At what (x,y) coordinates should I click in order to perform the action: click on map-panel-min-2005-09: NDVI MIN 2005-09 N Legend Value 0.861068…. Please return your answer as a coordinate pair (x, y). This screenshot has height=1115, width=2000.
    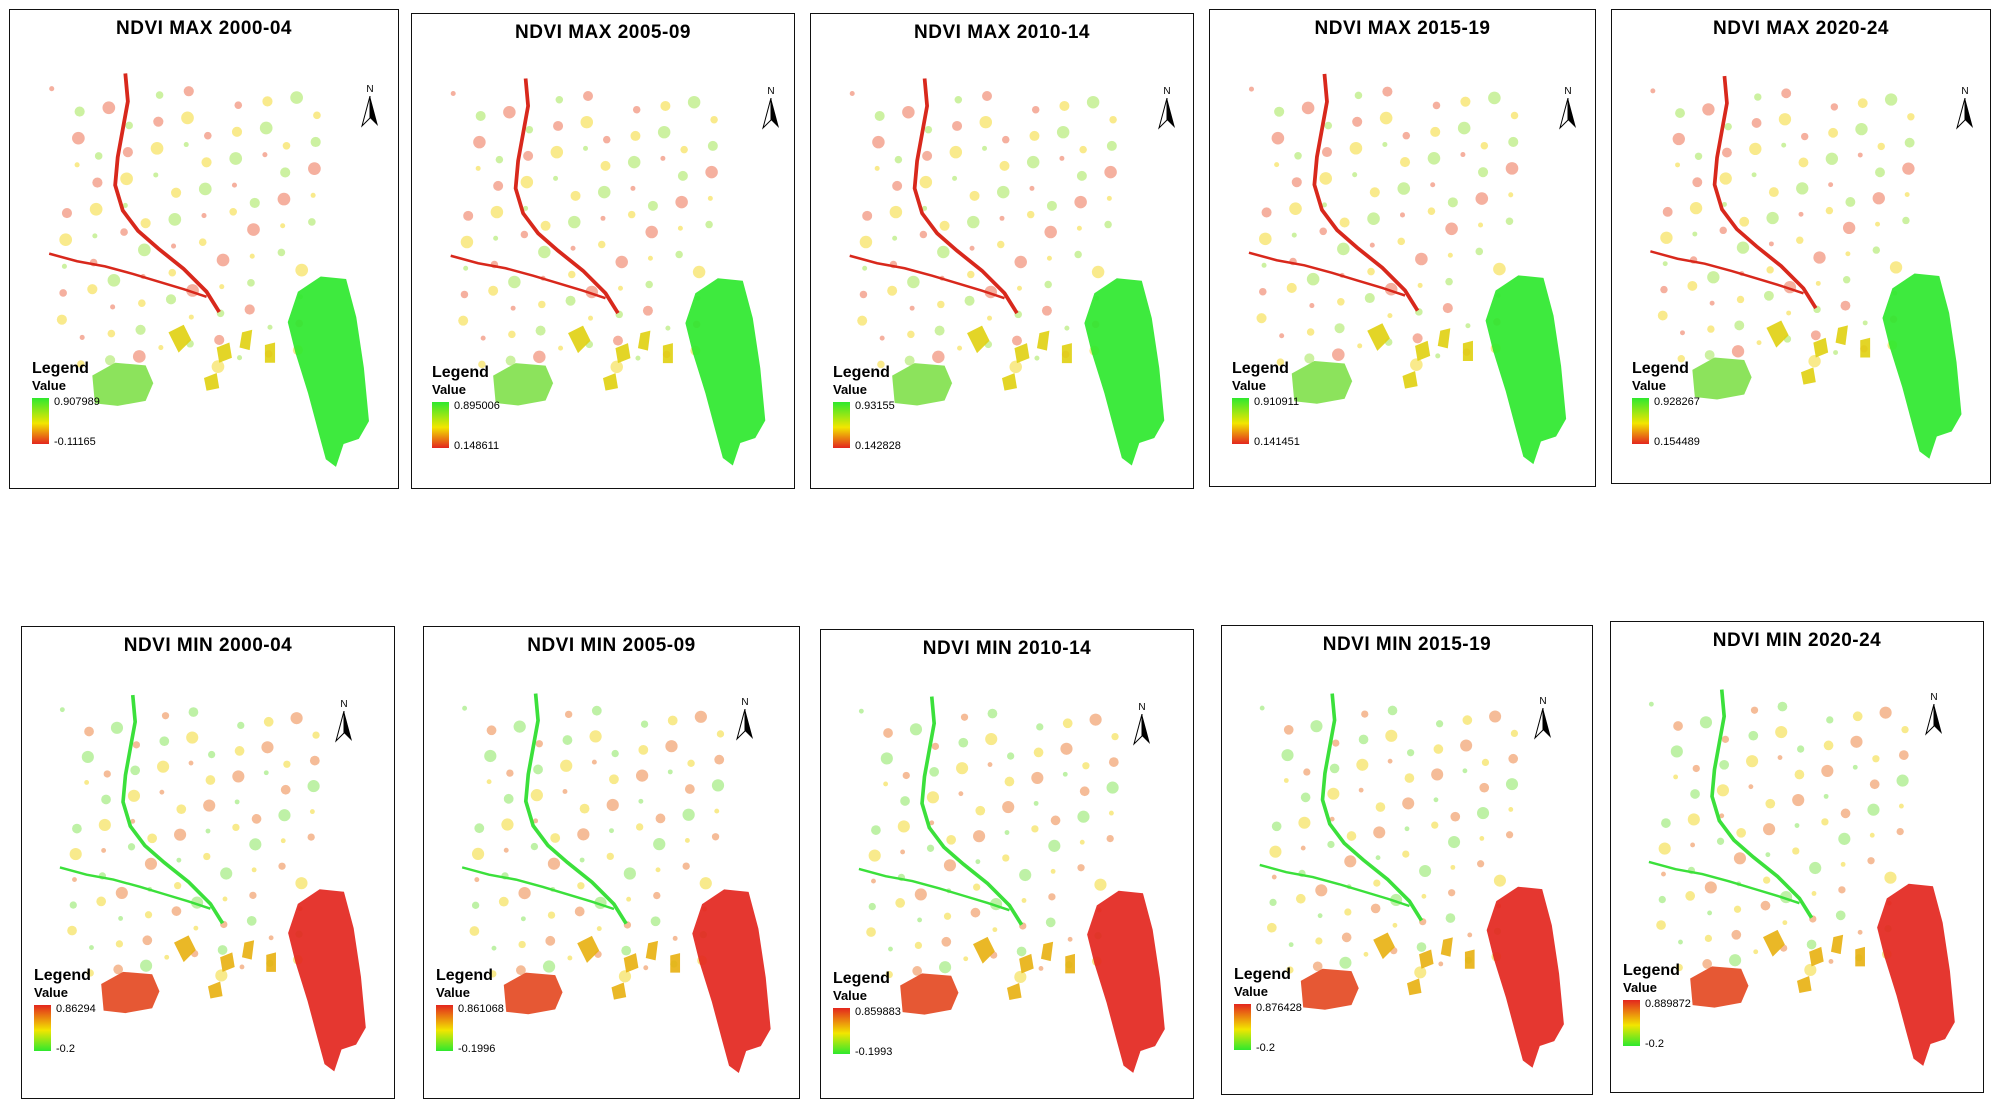
    Looking at the image, I should click on (611, 862).